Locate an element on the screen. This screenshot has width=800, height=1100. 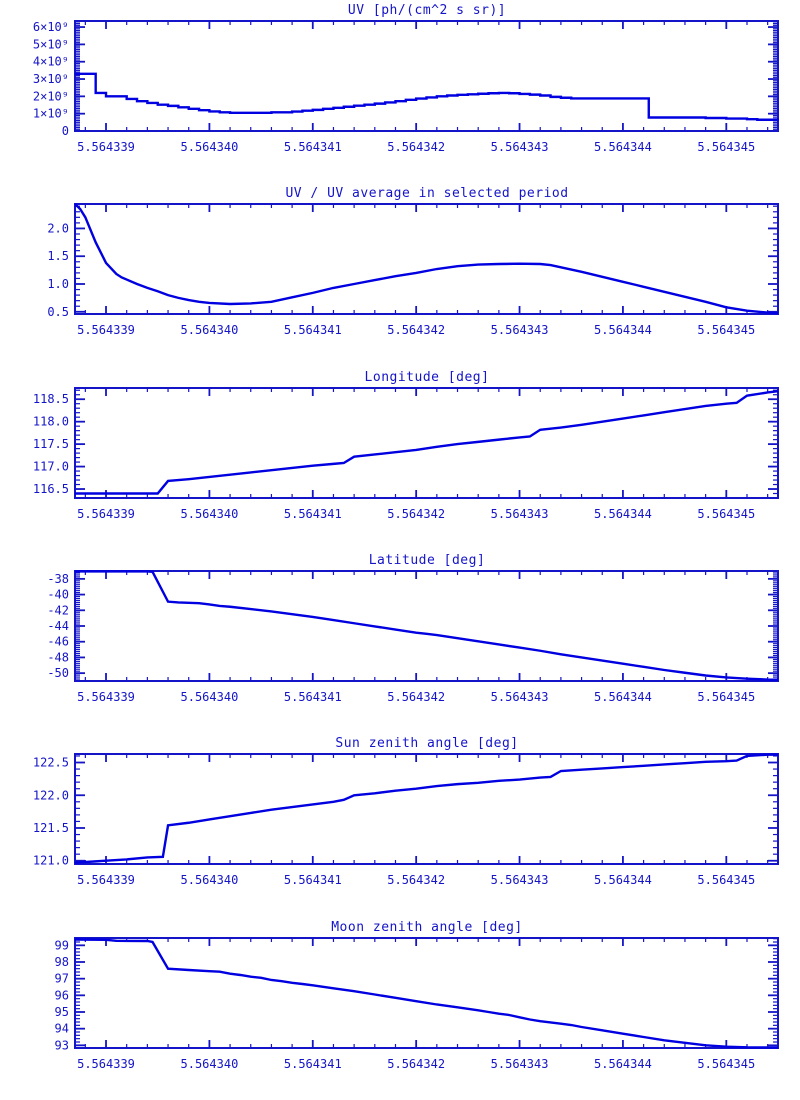
svg-text: 94 is located at coordinates (62, 1028).